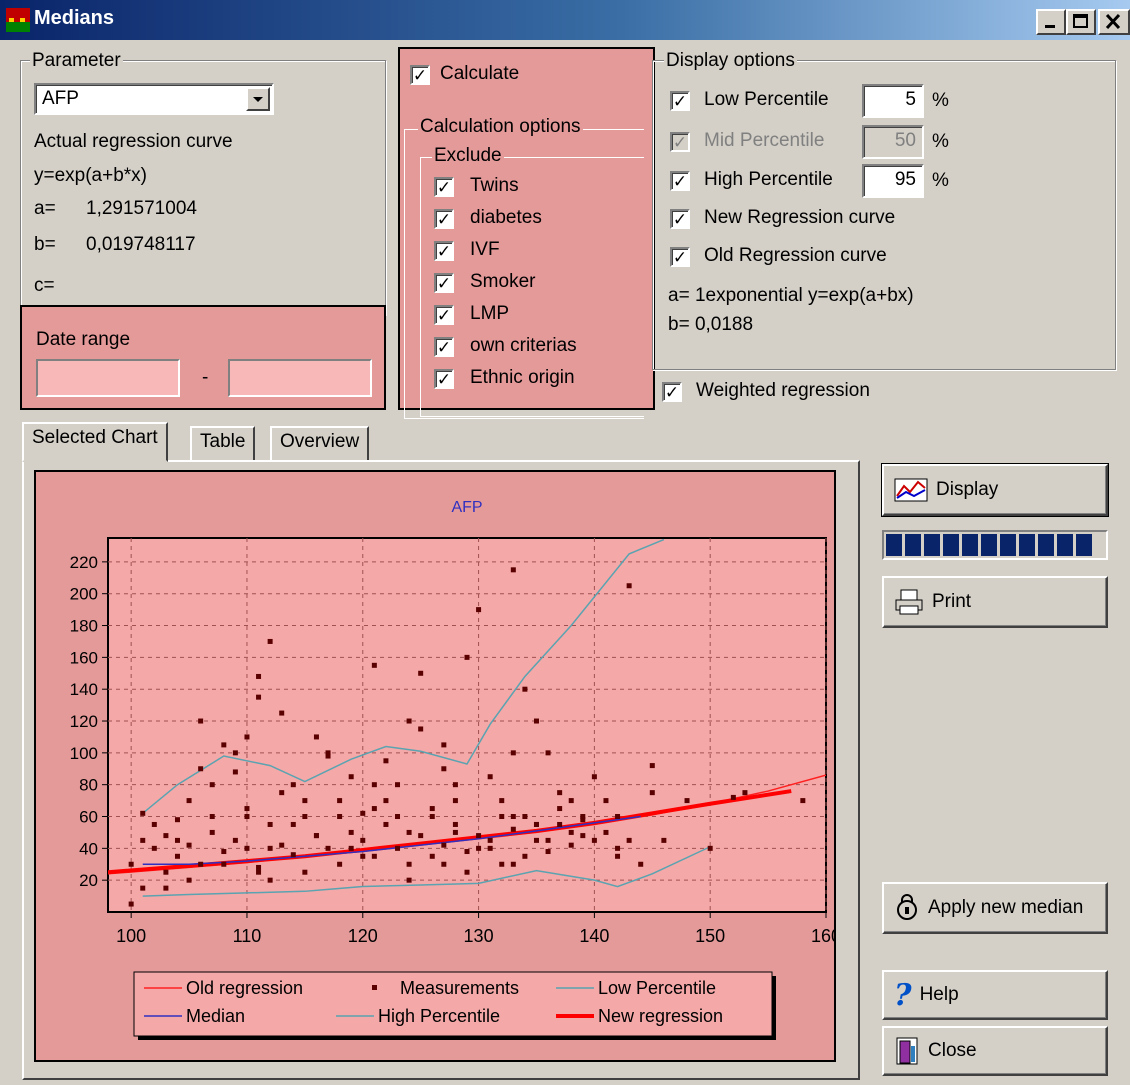 This screenshot has width=1130, height=1085. Describe the element at coordinates (420, 75) in the screenshot. I see `calculate-checkbox: ✓` at that location.